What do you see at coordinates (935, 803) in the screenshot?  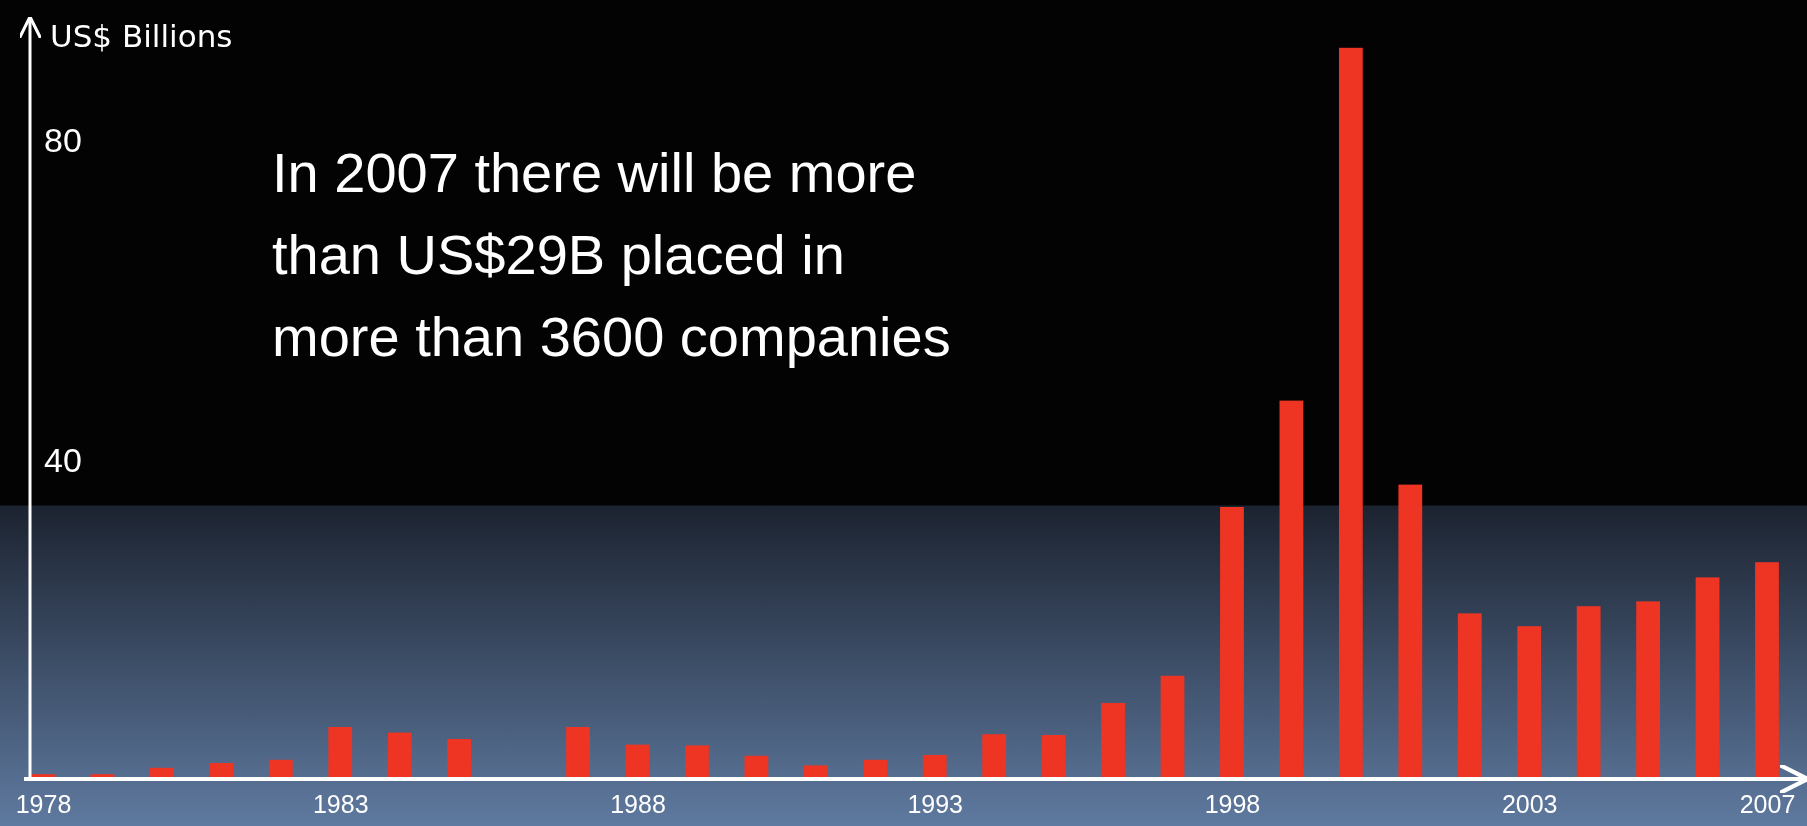 I see `x-tick-label: 1993` at bounding box center [935, 803].